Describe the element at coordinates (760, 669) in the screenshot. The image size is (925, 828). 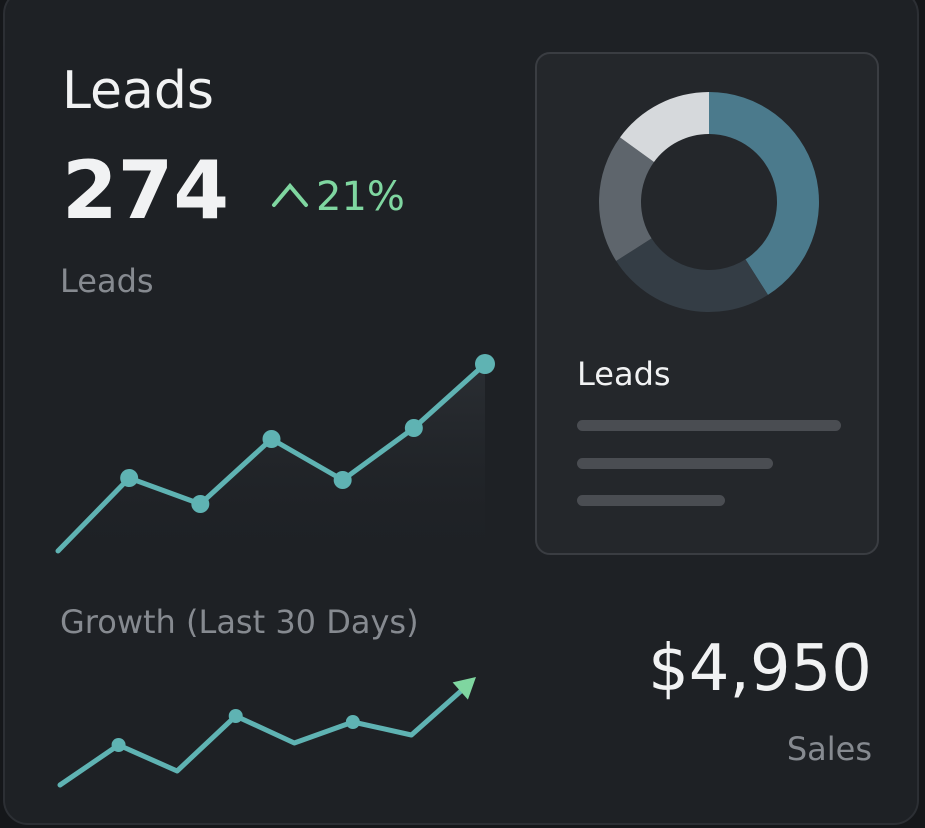
I see `sales-value: $4,950` at that location.